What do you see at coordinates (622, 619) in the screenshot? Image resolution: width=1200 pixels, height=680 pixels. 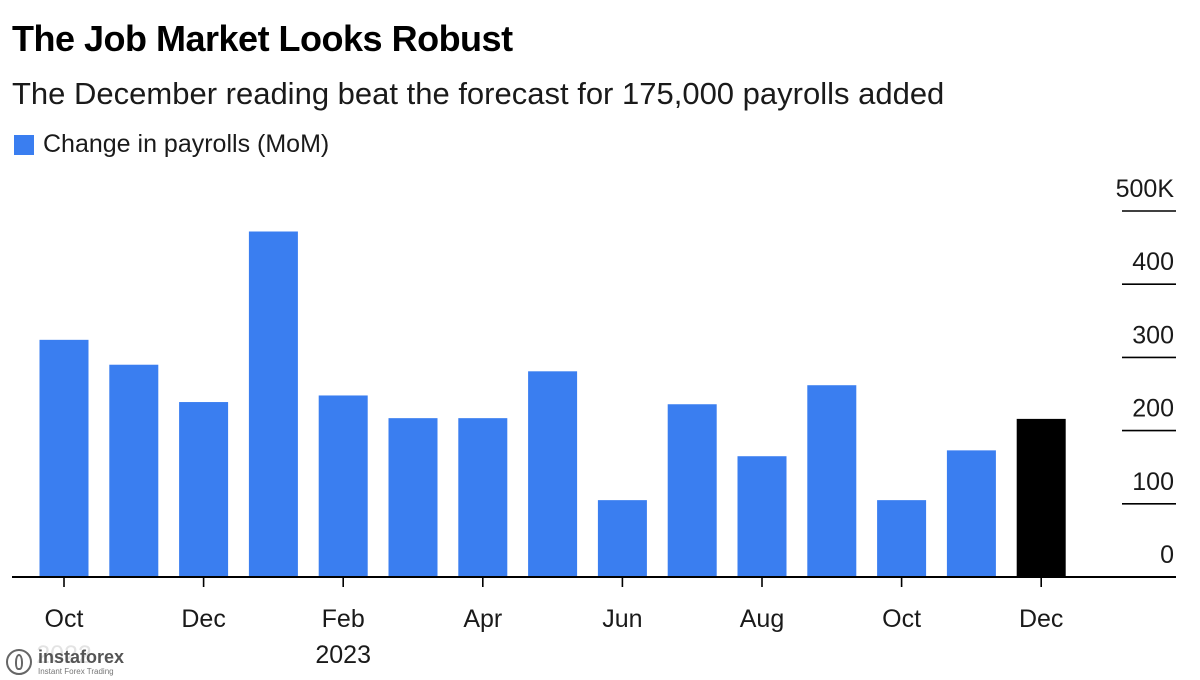 I see `x-tick-label: Jun` at bounding box center [622, 619].